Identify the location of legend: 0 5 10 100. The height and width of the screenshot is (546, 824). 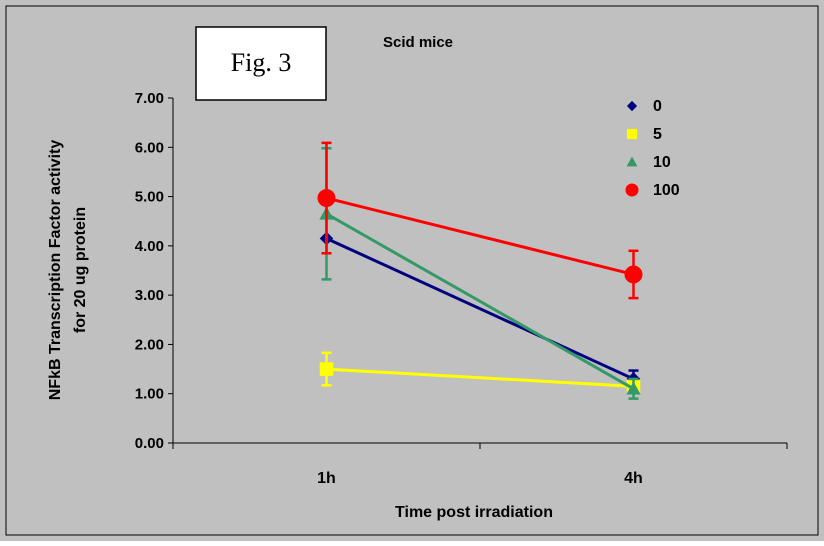
(652, 148).